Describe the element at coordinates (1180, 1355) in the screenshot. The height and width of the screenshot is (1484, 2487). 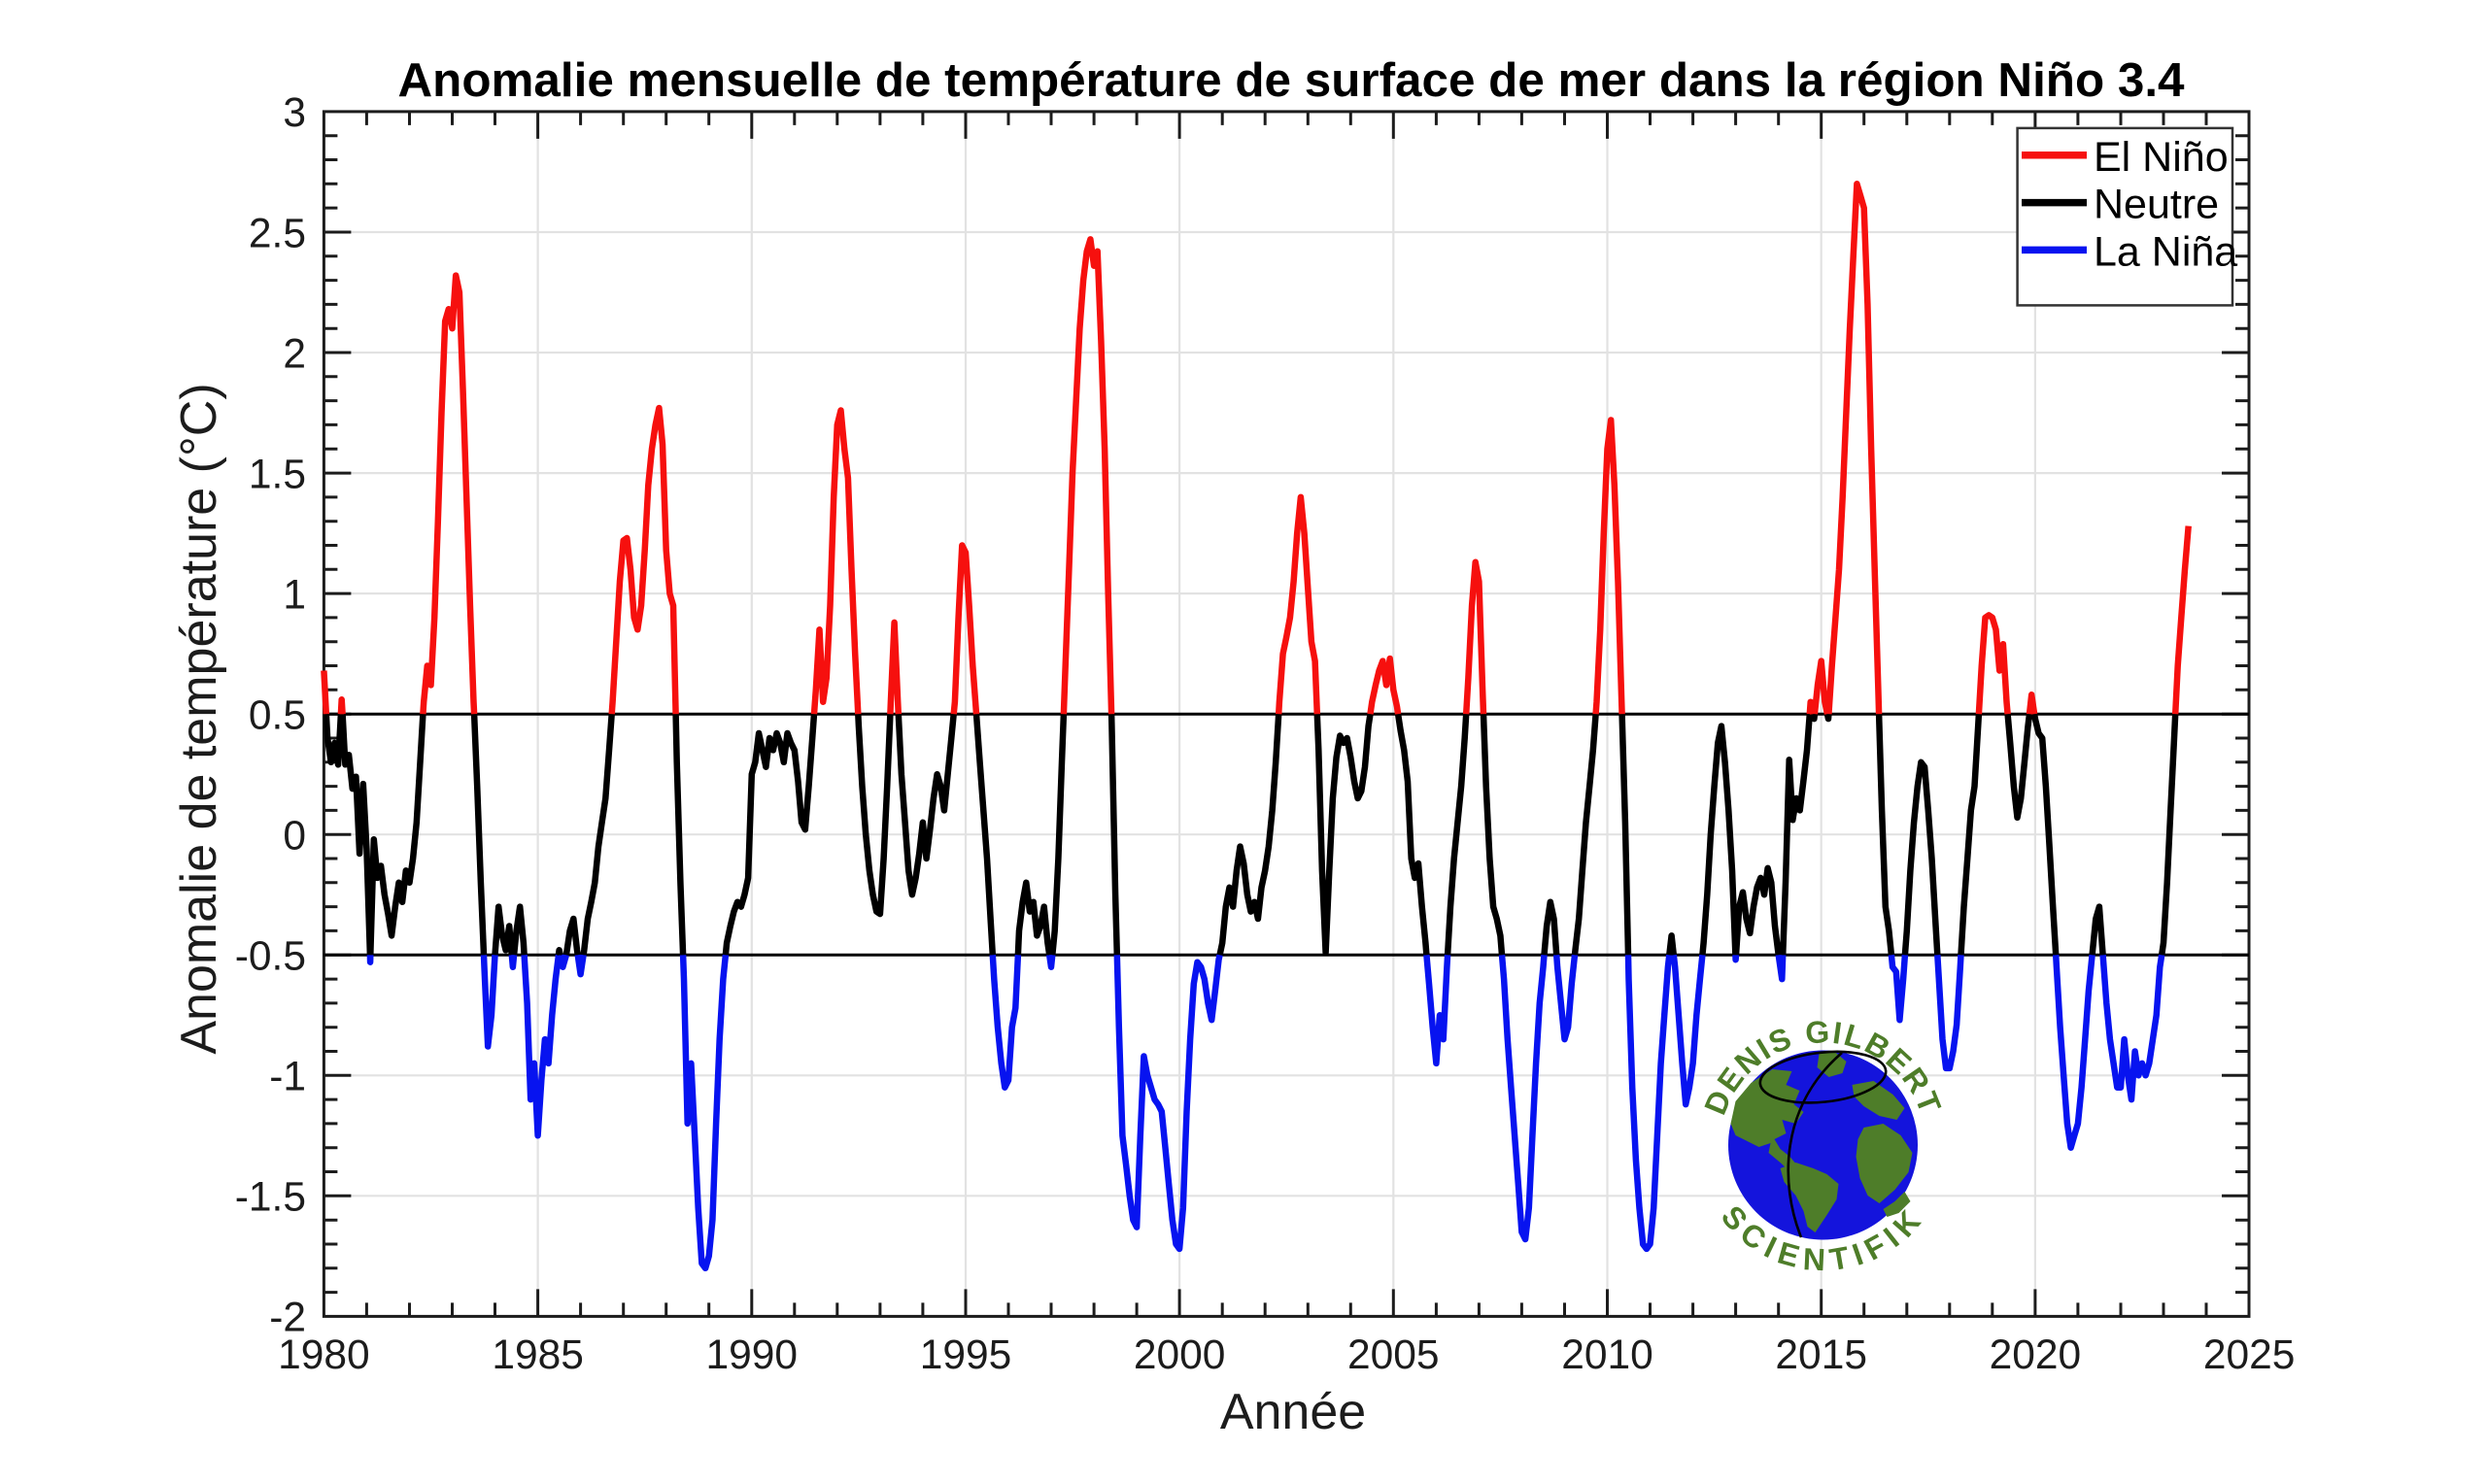
I see `svg-text: 2000` at that location.